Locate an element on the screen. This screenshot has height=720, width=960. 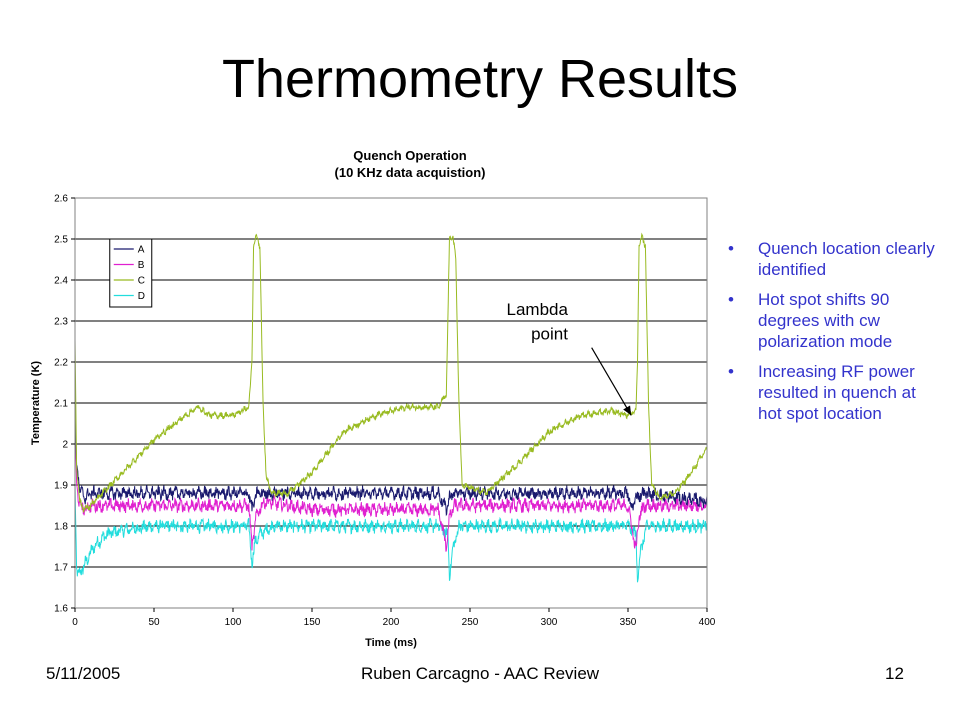
x-tick-label: 300 is located at coordinates (549, 622).